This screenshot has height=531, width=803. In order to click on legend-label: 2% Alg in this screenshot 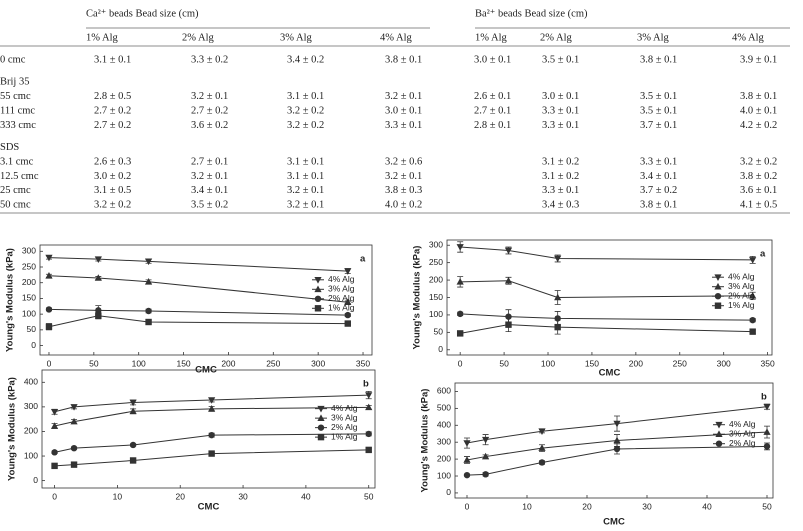, I will do `click(344, 427)`.